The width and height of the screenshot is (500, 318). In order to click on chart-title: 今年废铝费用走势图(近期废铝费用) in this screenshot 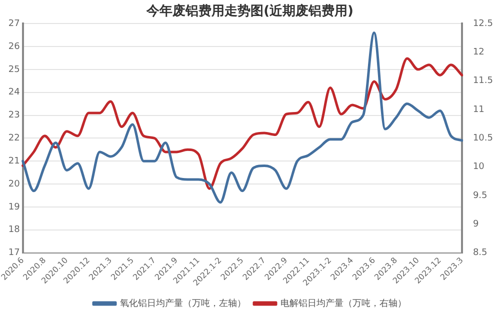, I will do `click(250, 11)`.